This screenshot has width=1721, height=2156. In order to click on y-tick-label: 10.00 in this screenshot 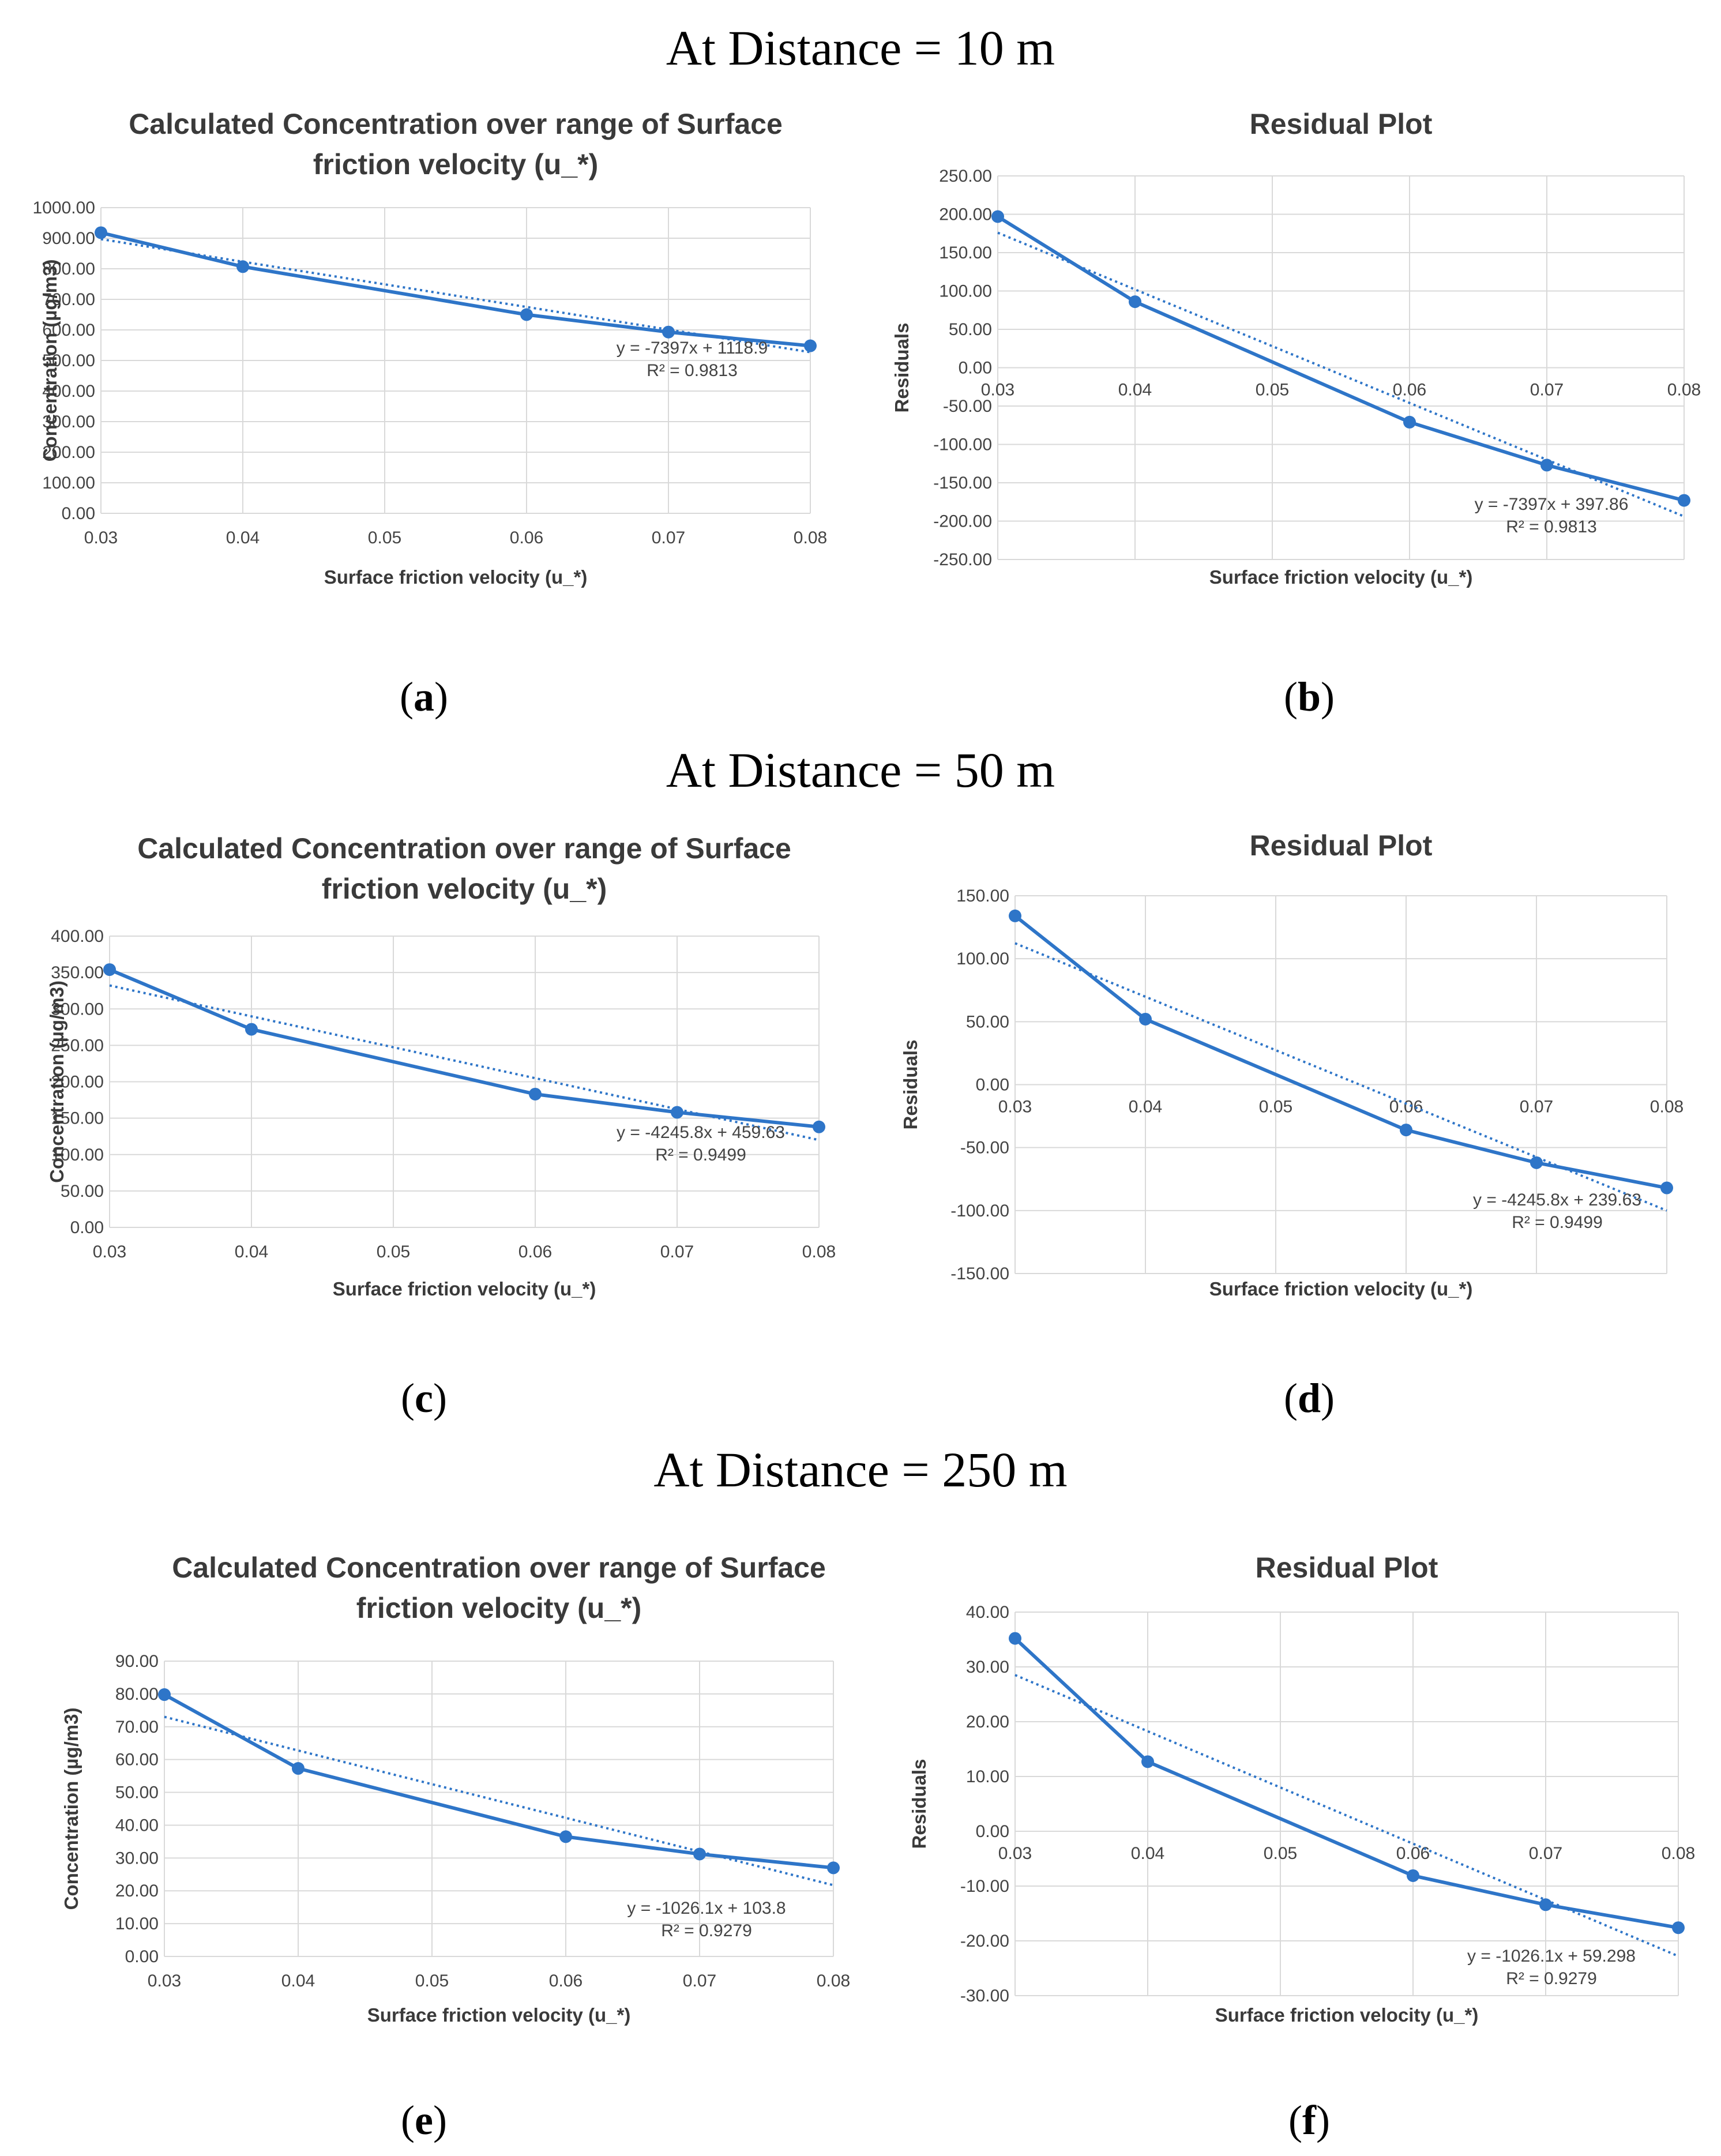, I will do `click(987, 1776)`.